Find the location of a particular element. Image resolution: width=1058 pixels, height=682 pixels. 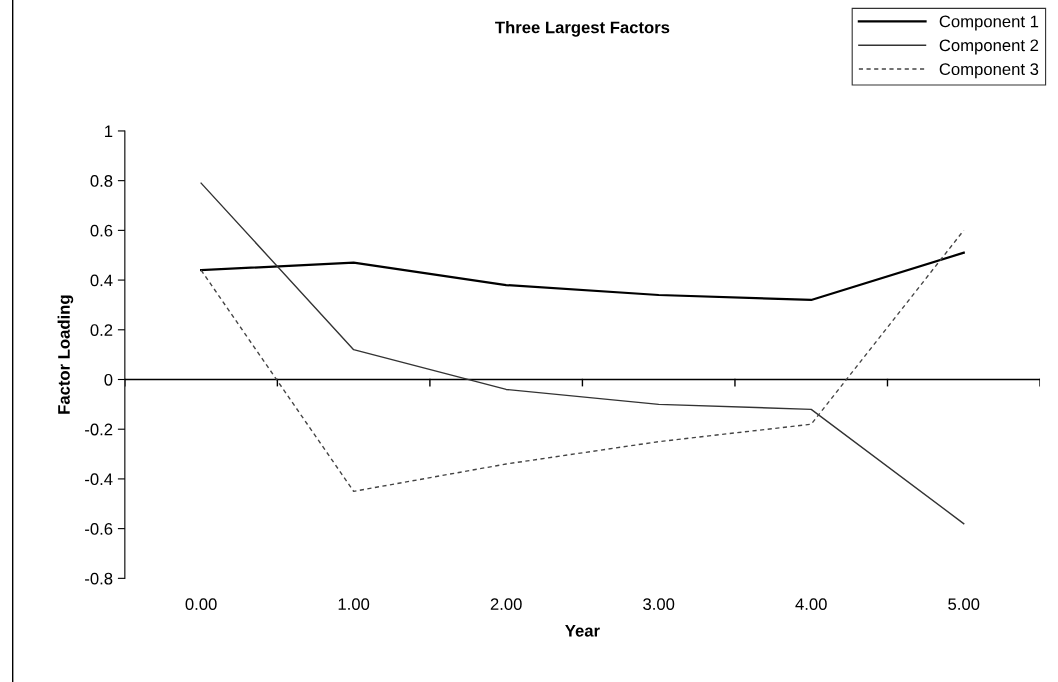

legend-label: Component 3 is located at coordinates (989, 71).